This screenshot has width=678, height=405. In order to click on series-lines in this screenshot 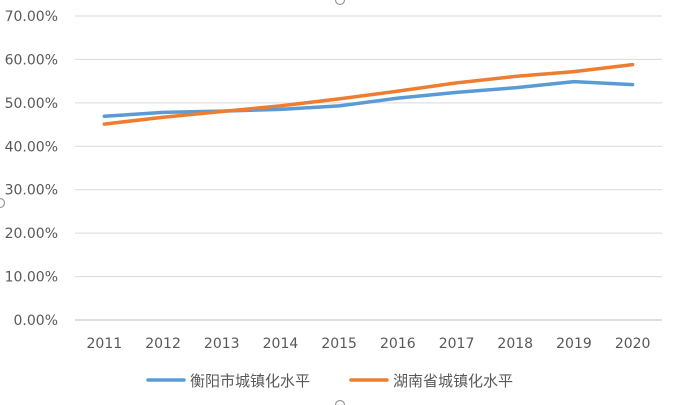, I will do `click(368, 94)`.